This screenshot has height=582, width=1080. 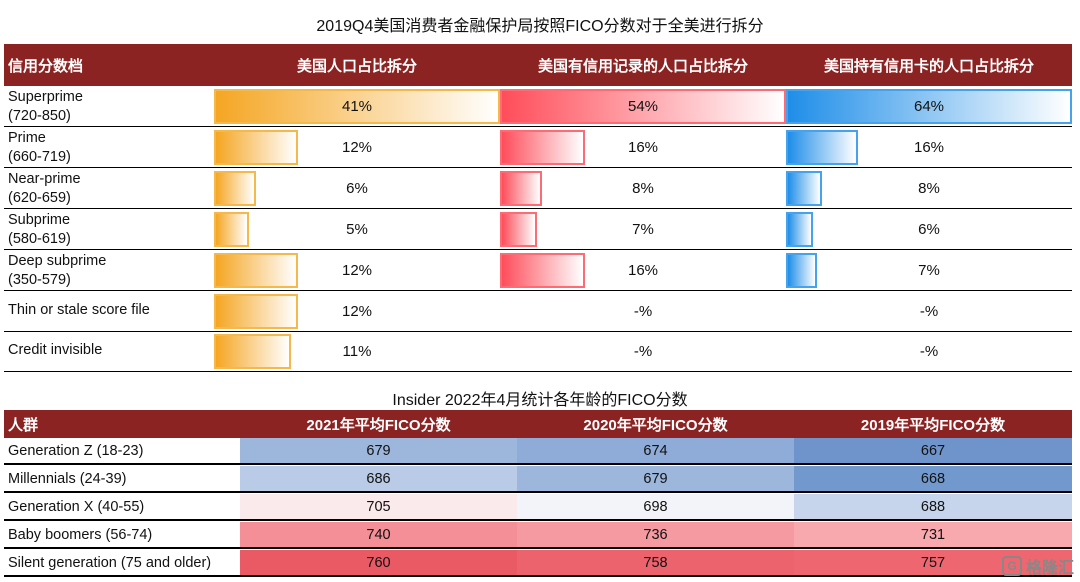 I want to click on watermark-text: 格隆汇, so click(x=1049, y=568).